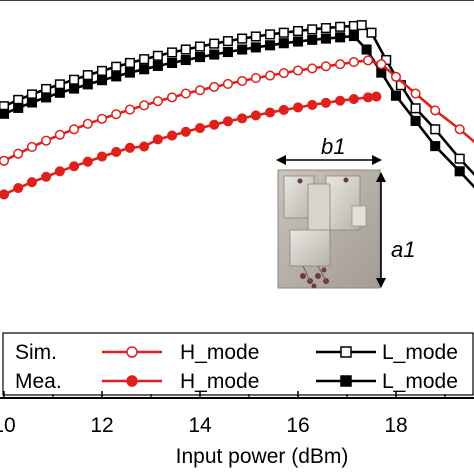 This screenshot has width=474, height=474. Describe the element at coordinates (297, 425) in the screenshot. I see `x-tick-label: 16` at that location.